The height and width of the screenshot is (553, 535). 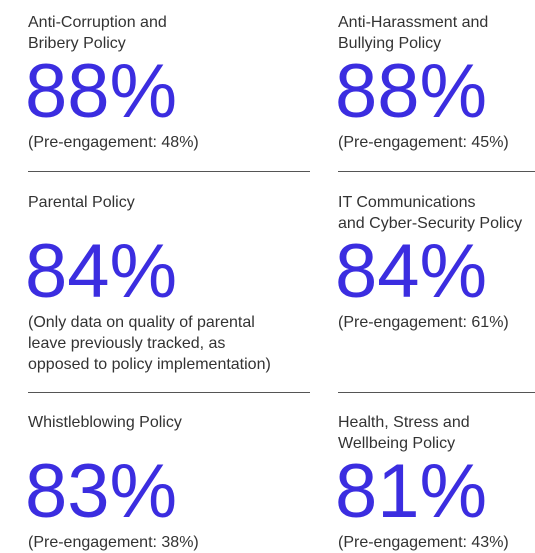 What do you see at coordinates (178, 33) in the screenshot?
I see `stat-title: Anti-Corruption and Bribery Policy` at bounding box center [178, 33].